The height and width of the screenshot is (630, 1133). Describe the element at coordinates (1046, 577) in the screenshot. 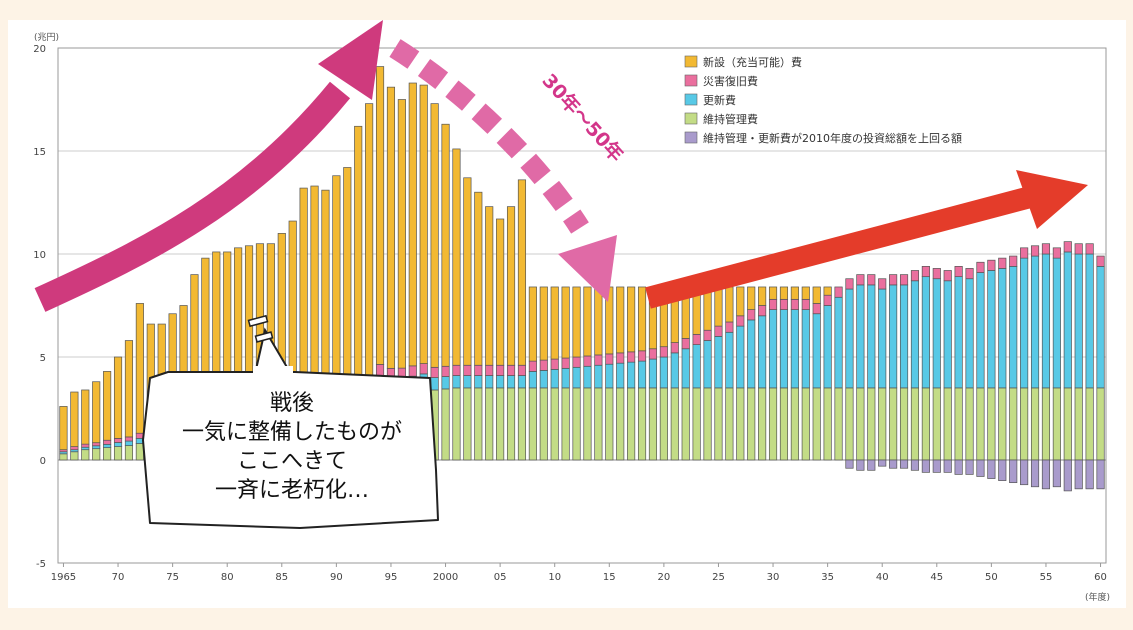

I see `x-tick-label: 55` at that location.